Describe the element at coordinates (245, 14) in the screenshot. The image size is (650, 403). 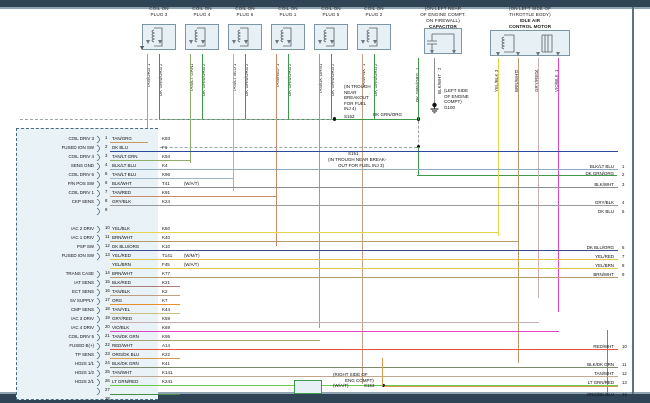
I see `coil-6-label-line2: PLUG 6` at that location.